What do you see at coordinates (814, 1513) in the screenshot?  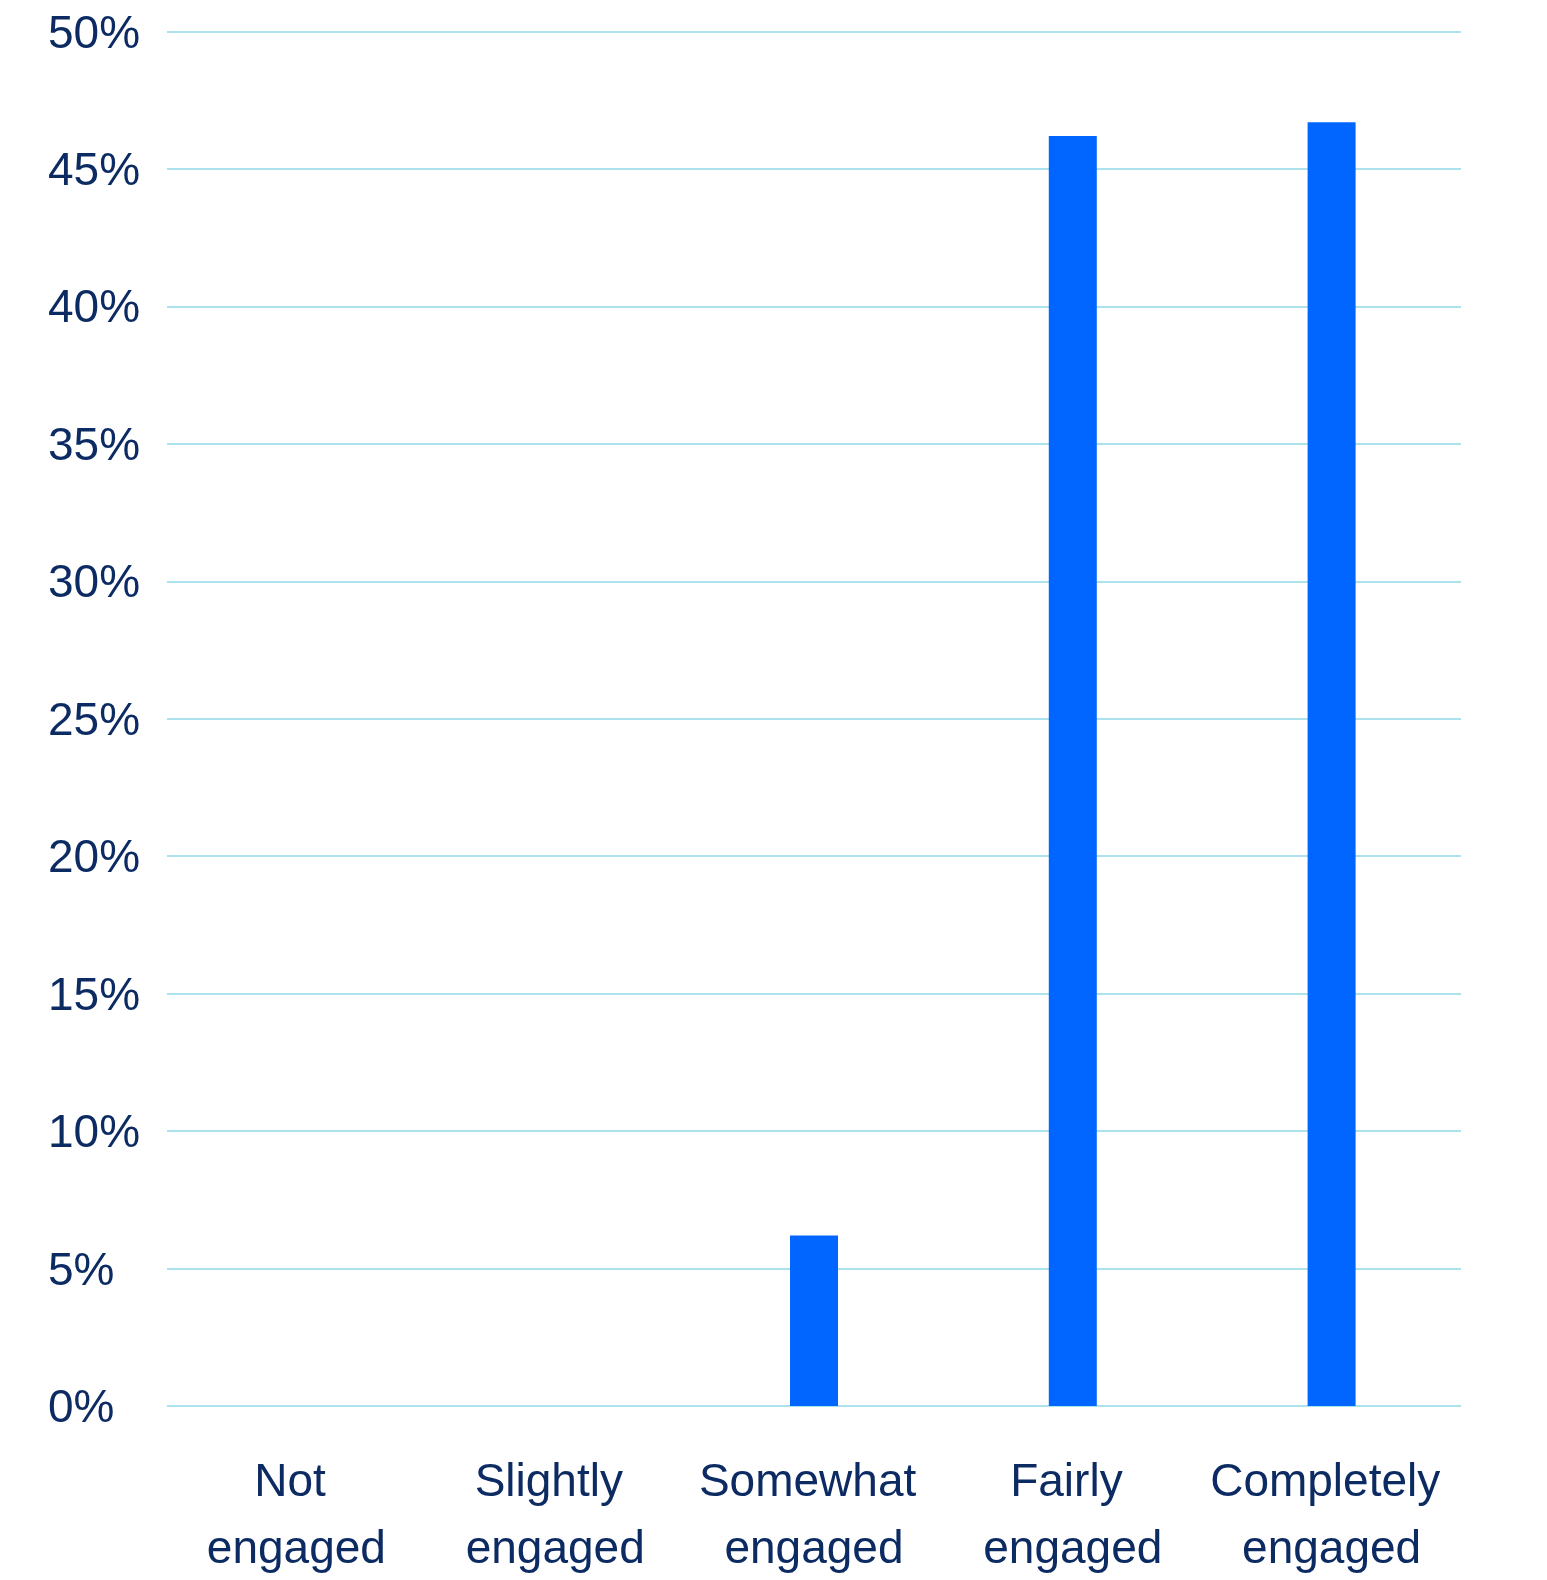 I see `x-tick-label: Somewhat engaged` at bounding box center [814, 1513].